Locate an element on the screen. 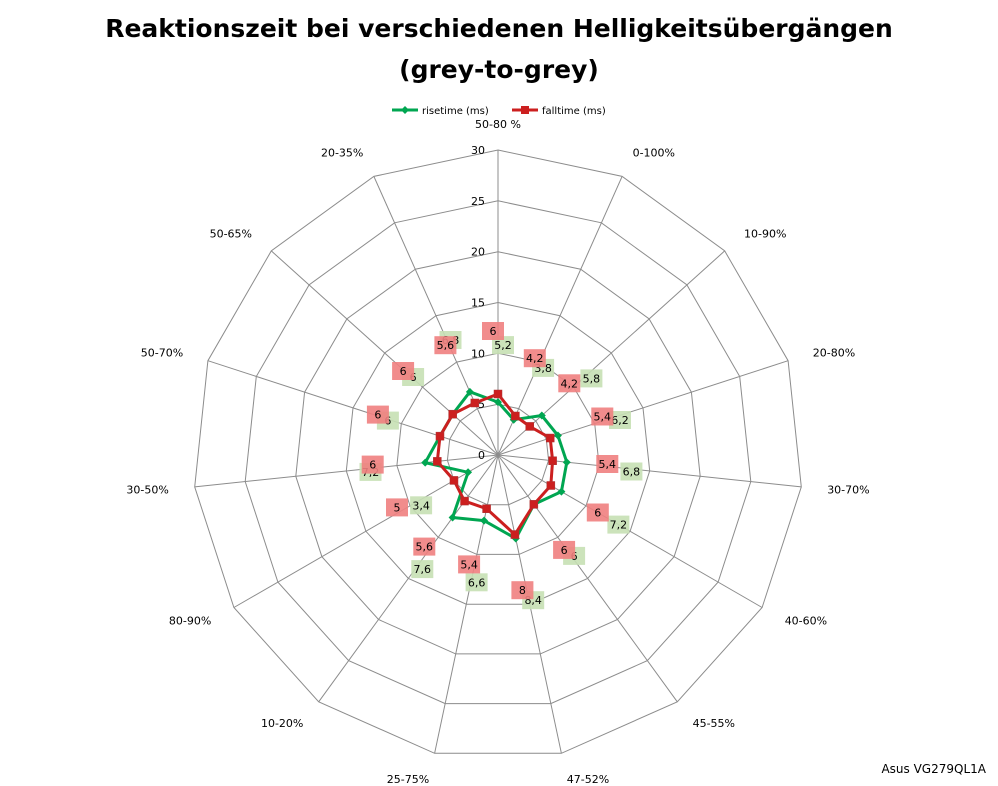 This screenshot has height=786, width=998. series-layer is located at coordinates (496, 465).